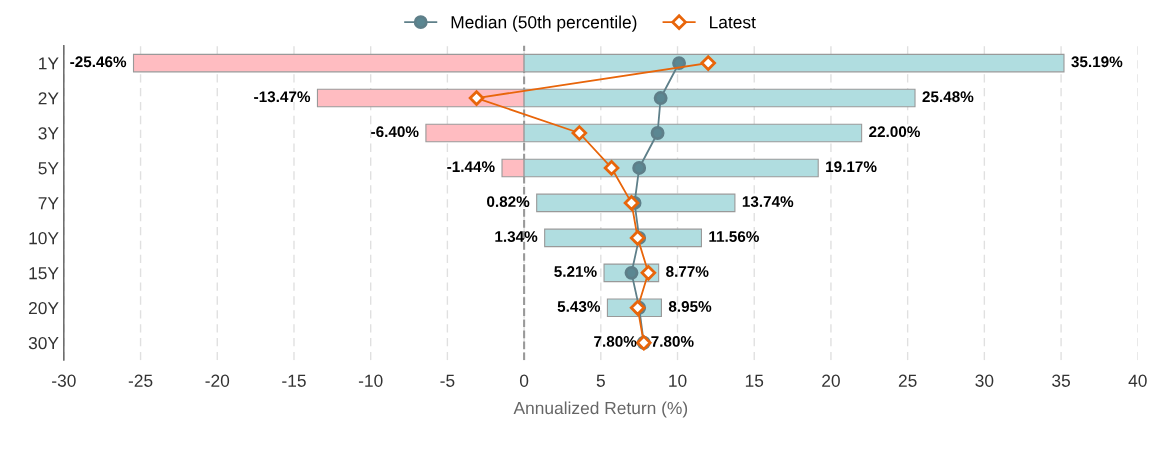 The height and width of the screenshot is (456, 1161). Describe the element at coordinates (524, 380) in the screenshot. I see `x-tick-label: 0` at that location.